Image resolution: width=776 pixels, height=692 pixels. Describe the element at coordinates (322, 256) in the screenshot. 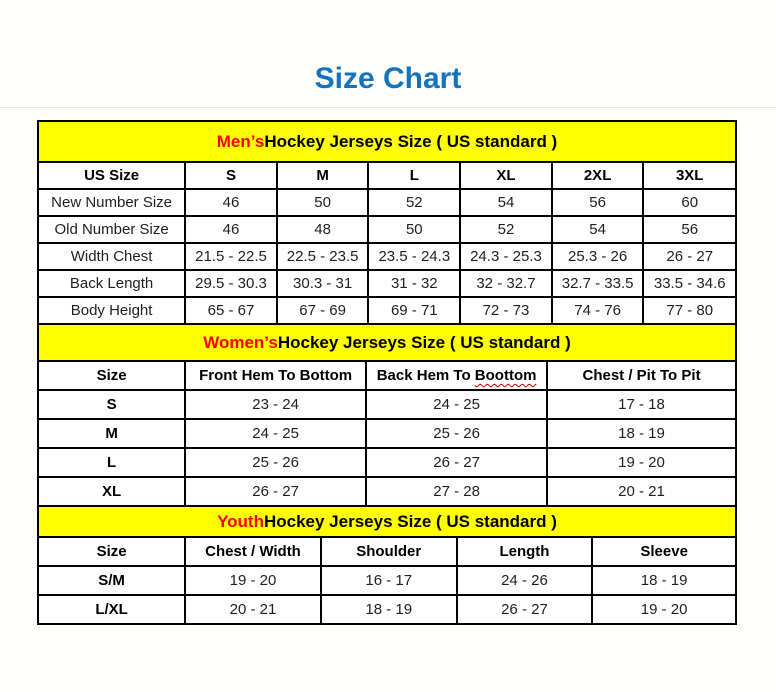

I see `cell: 22.5 - 23.5` at that location.